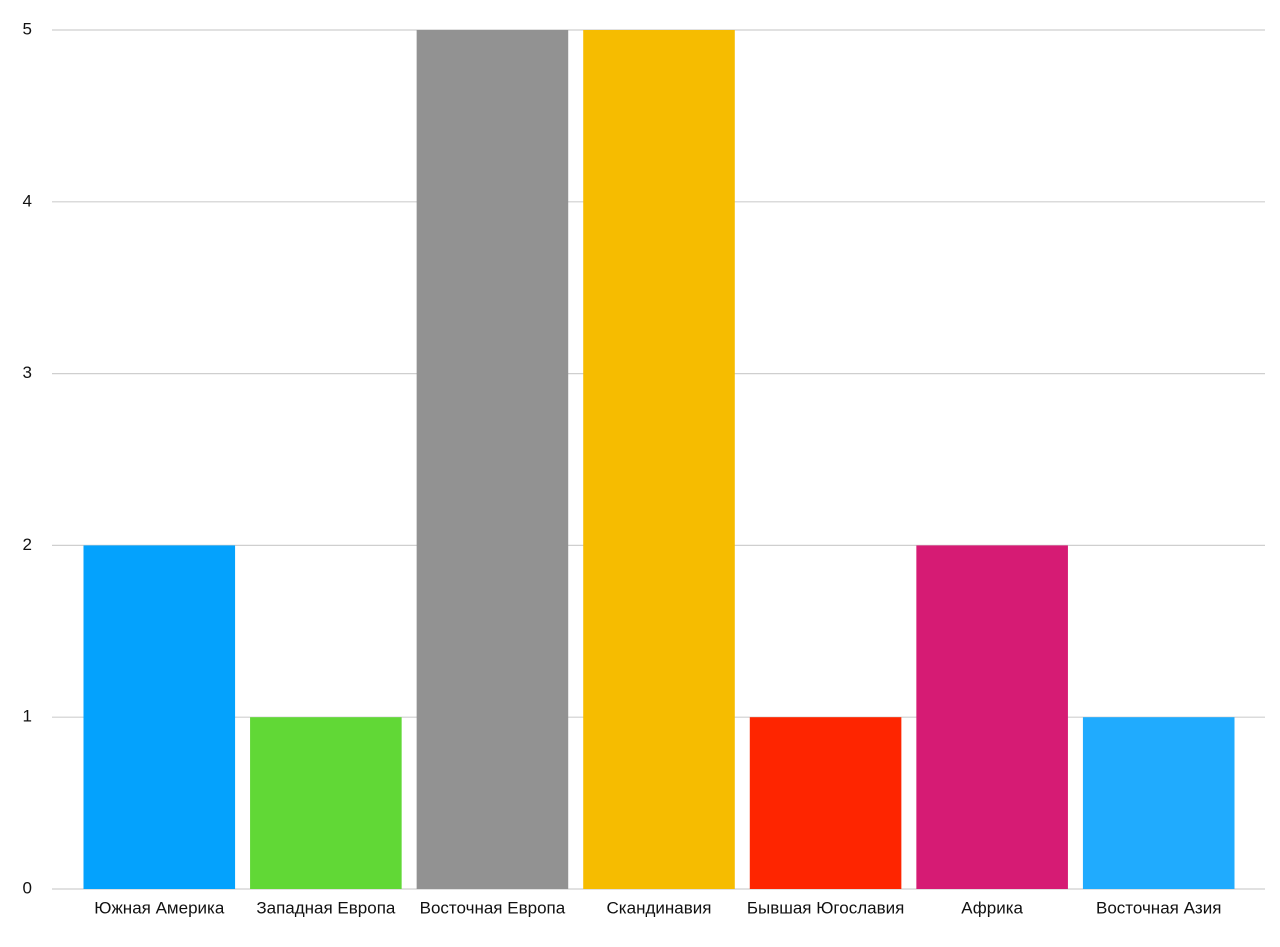 This screenshot has width=1280, height=947. I want to click on y-tick-label: 5, so click(27, 28).